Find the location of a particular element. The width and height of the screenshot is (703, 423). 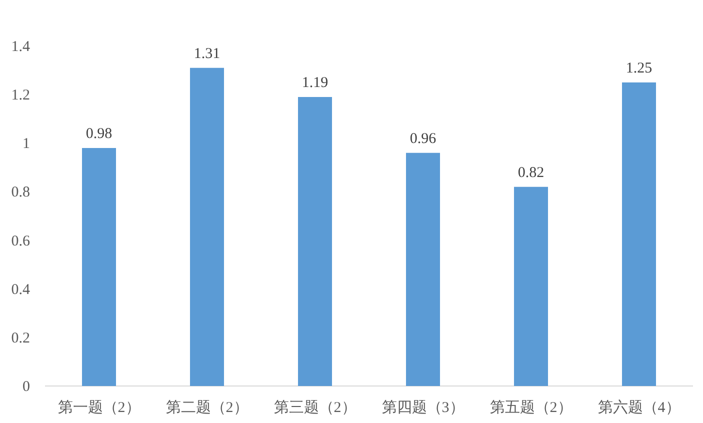

y-tick-label: 0.8 is located at coordinates (20, 192).